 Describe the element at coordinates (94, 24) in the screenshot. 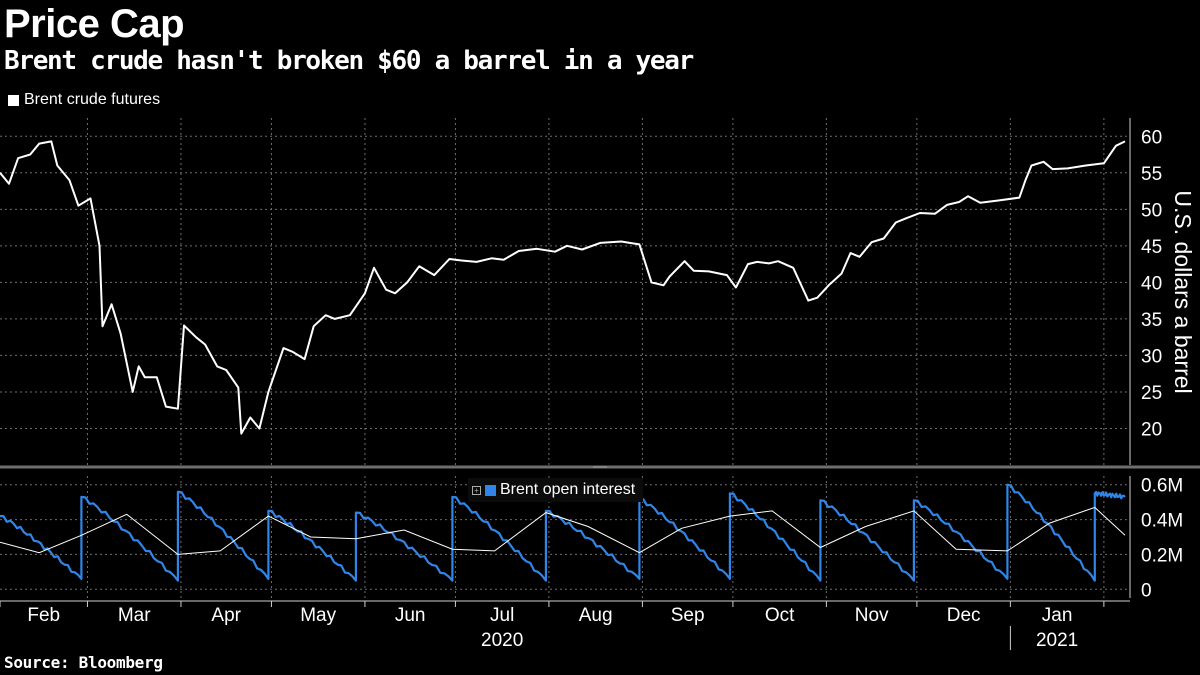

I see `chart-title: Price Cap` at that location.